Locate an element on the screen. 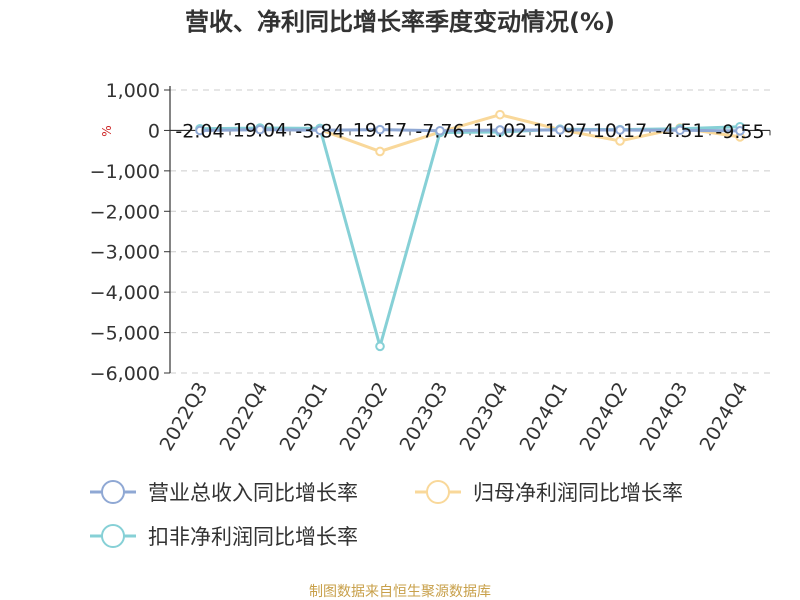 The width and height of the screenshot is (800, 600). y-tick-label: −1,000 is located at coordinates (125, 172).